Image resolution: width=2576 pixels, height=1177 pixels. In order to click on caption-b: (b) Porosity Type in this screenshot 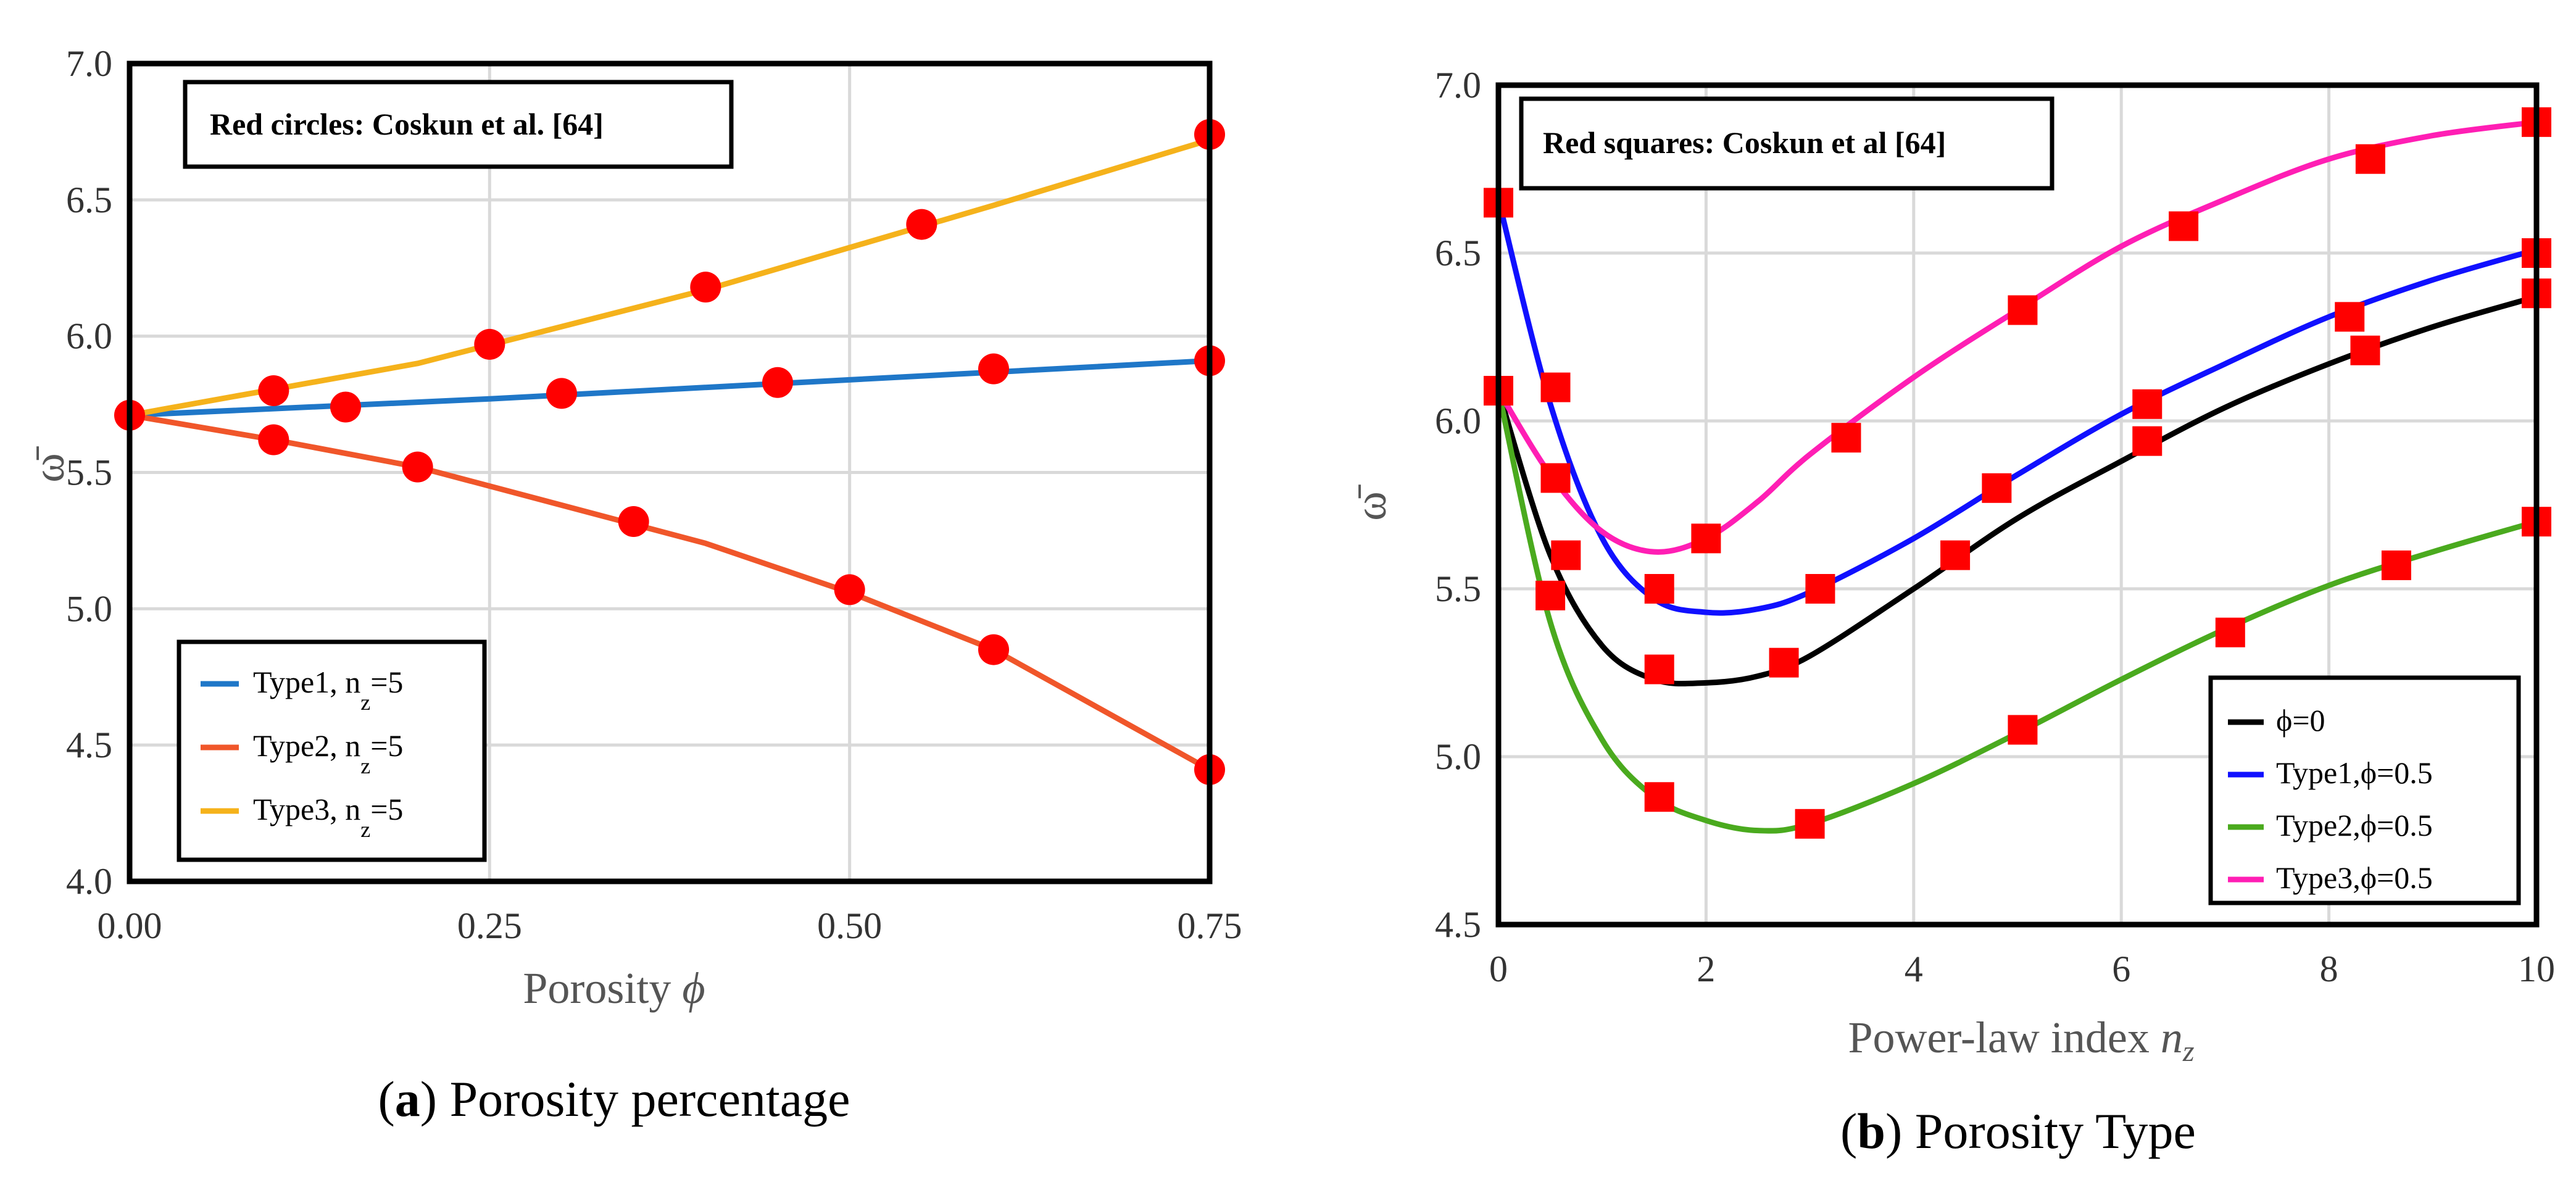, I will do `click(2018, 1131)`.